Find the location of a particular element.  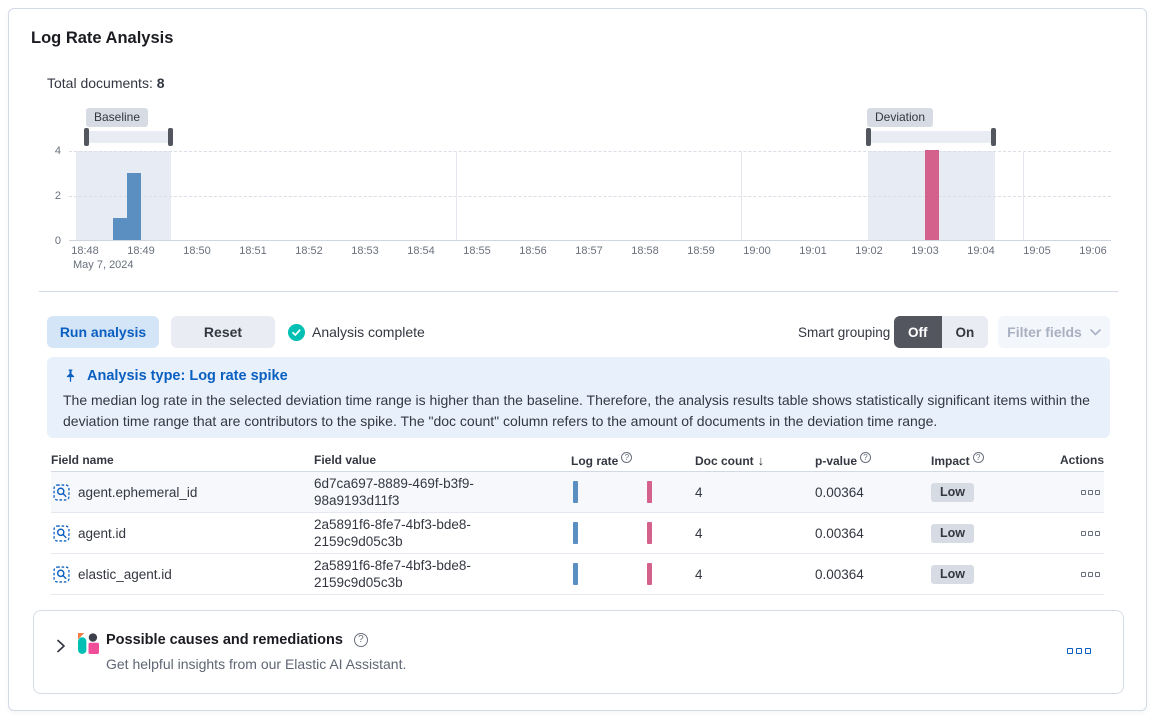

baseline-bar is located at coordinates (120, 228).